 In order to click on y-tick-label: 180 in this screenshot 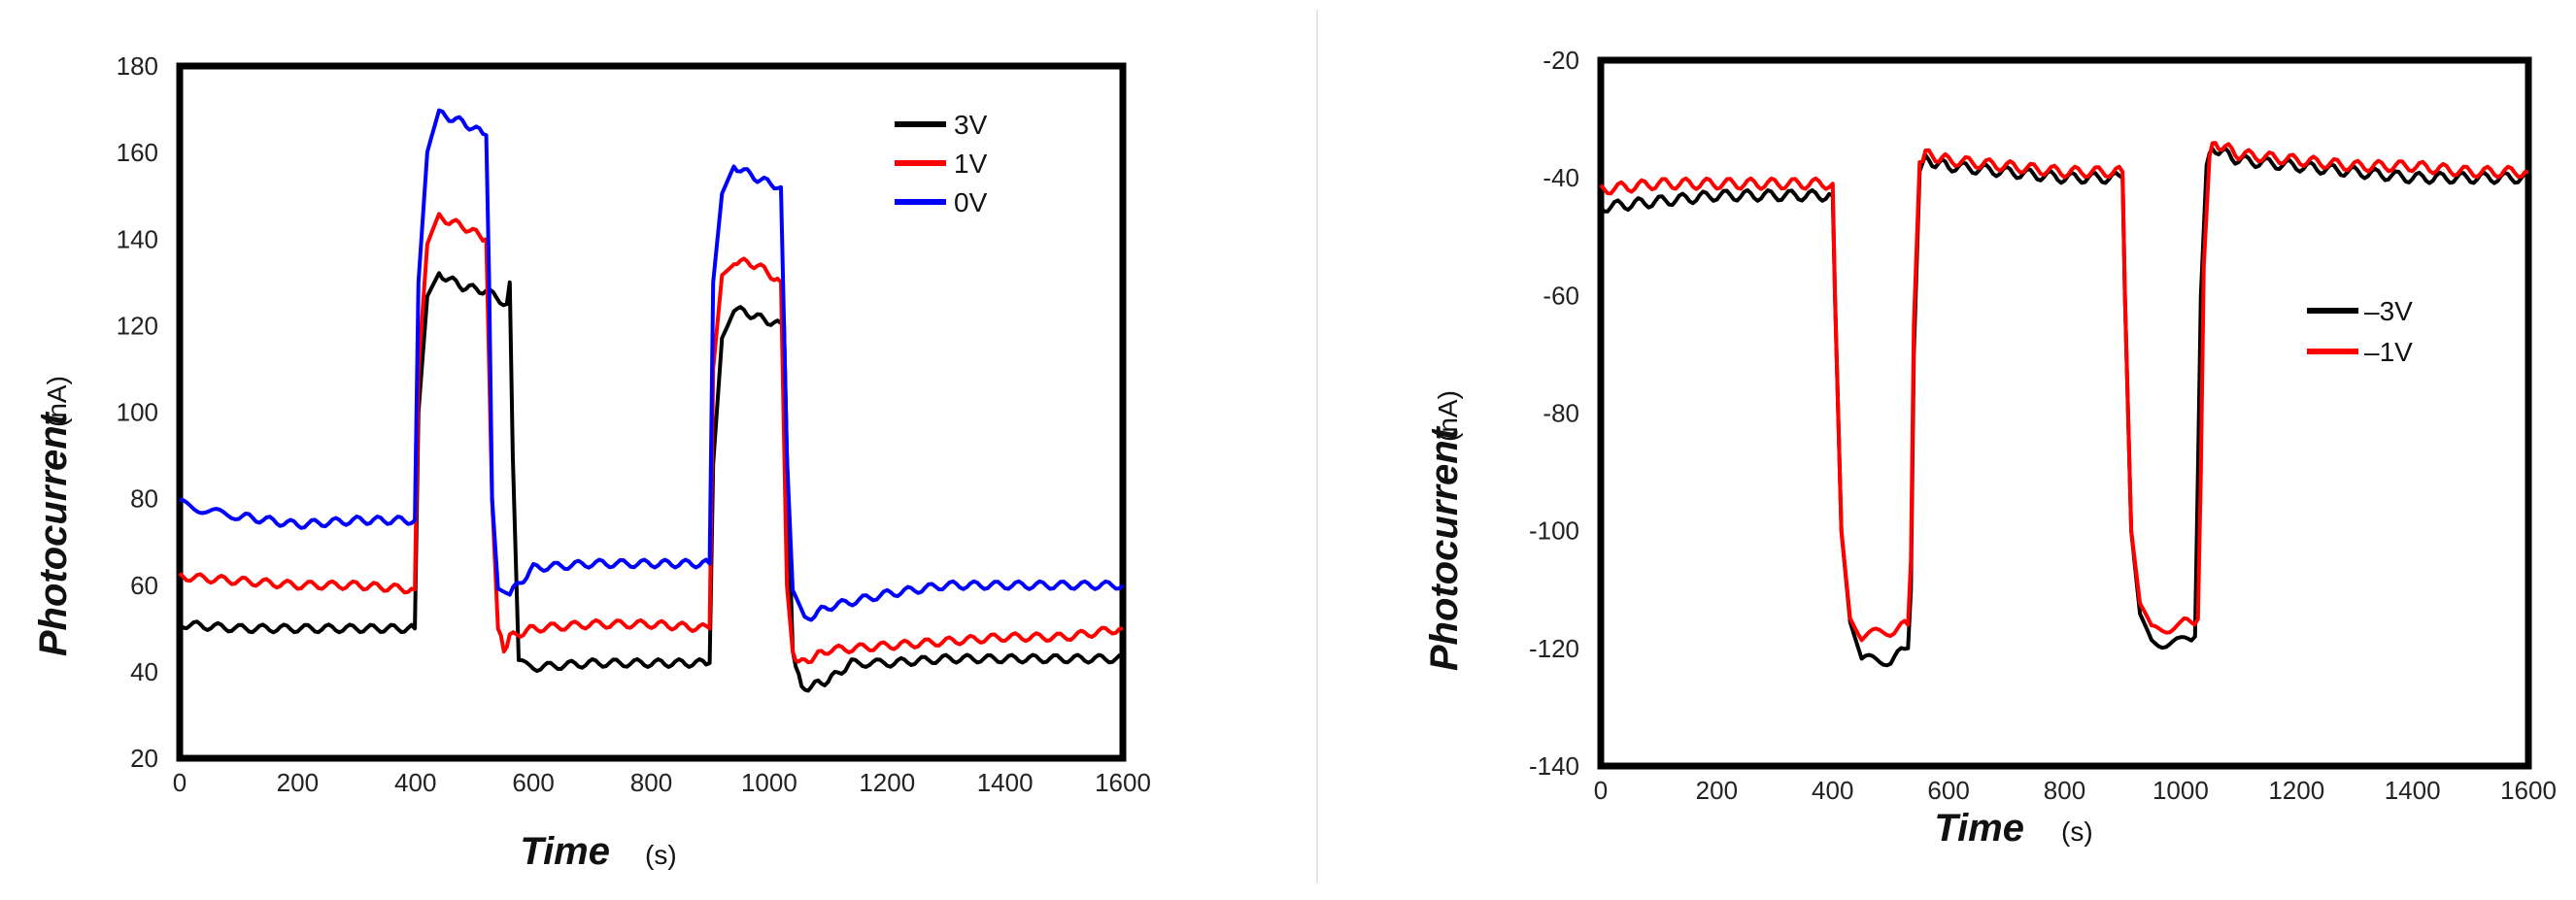, I will do `click(137, 66)`.